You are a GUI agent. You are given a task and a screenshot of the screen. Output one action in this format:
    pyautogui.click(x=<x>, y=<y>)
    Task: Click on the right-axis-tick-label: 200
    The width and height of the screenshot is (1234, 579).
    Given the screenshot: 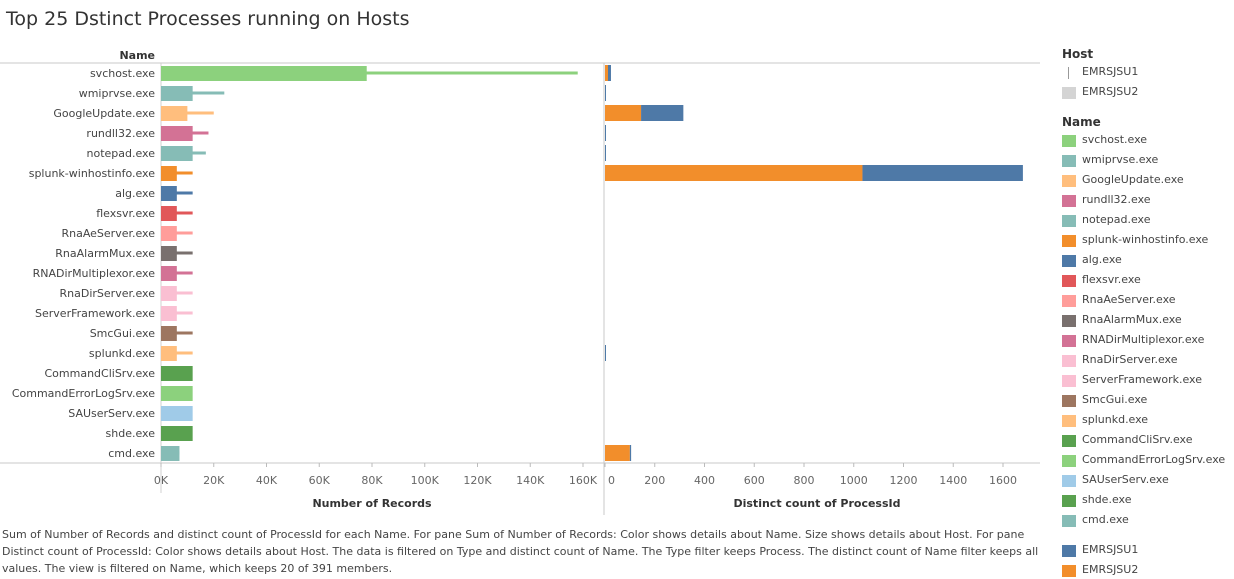 What is the action you would take?
    pyautogui.click(x=654, y=480)
    